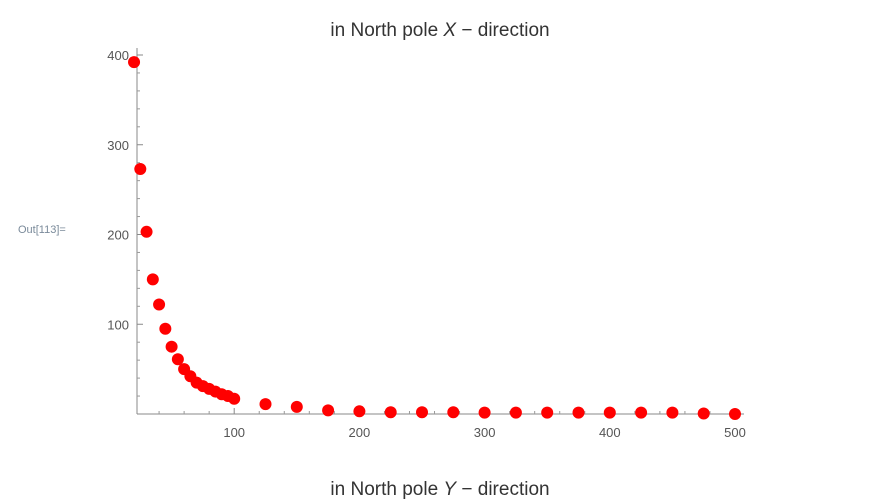 This screenshot has height=499, width=871. Describe the element at coordinates (118, 235) in the screenshot. I see `y-tick-label: 200` at that location.